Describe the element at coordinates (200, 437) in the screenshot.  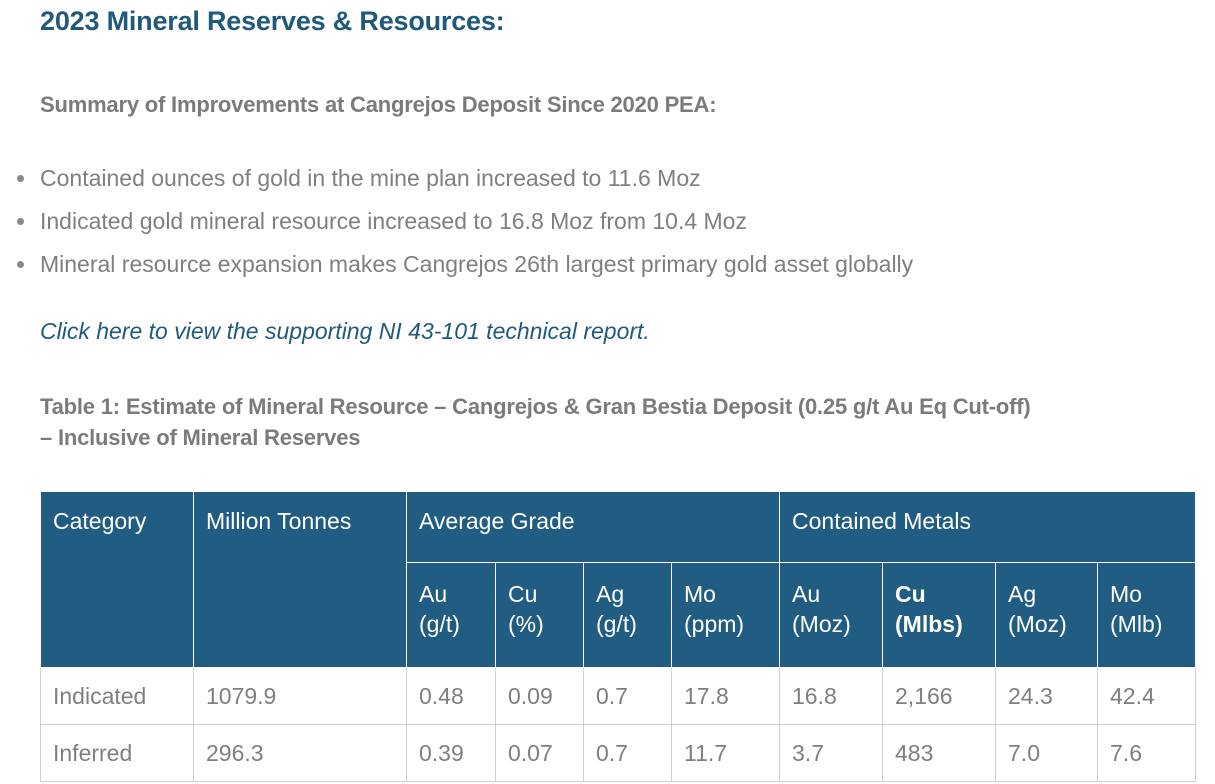
I see `table-caption-line2: – Inclusive of Mineral Reserves` at that location.